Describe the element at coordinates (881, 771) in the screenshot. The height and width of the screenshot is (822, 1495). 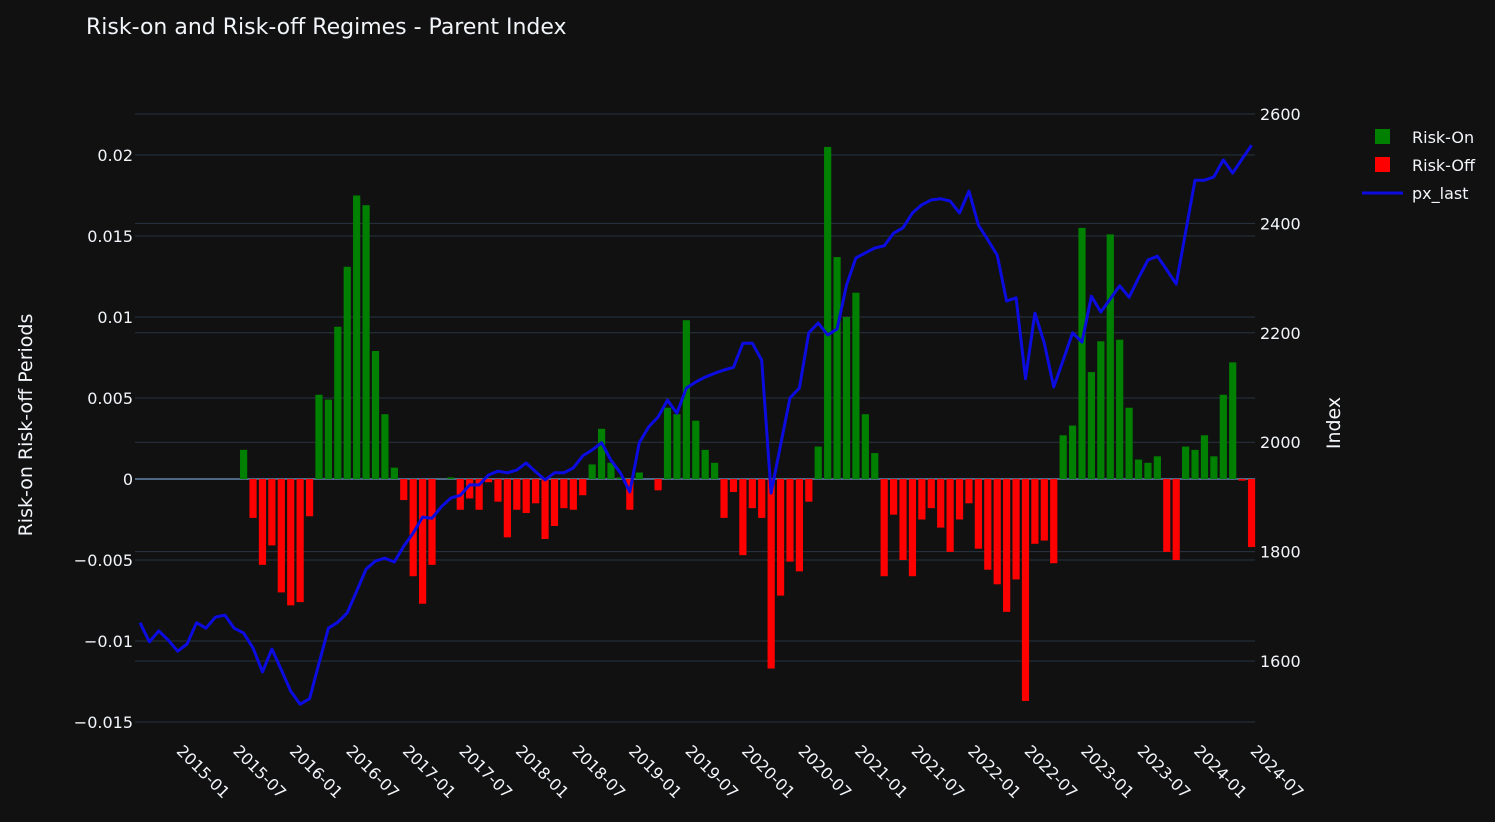
I see `x-tick-label: 2021-01` at that location.